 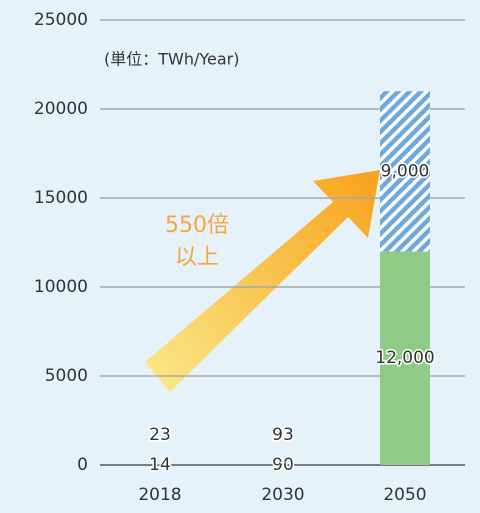 What do you see at coordinates (197, 257) in the screenshot?
I see `annotation: 以上` at bounding box center [197, 257].